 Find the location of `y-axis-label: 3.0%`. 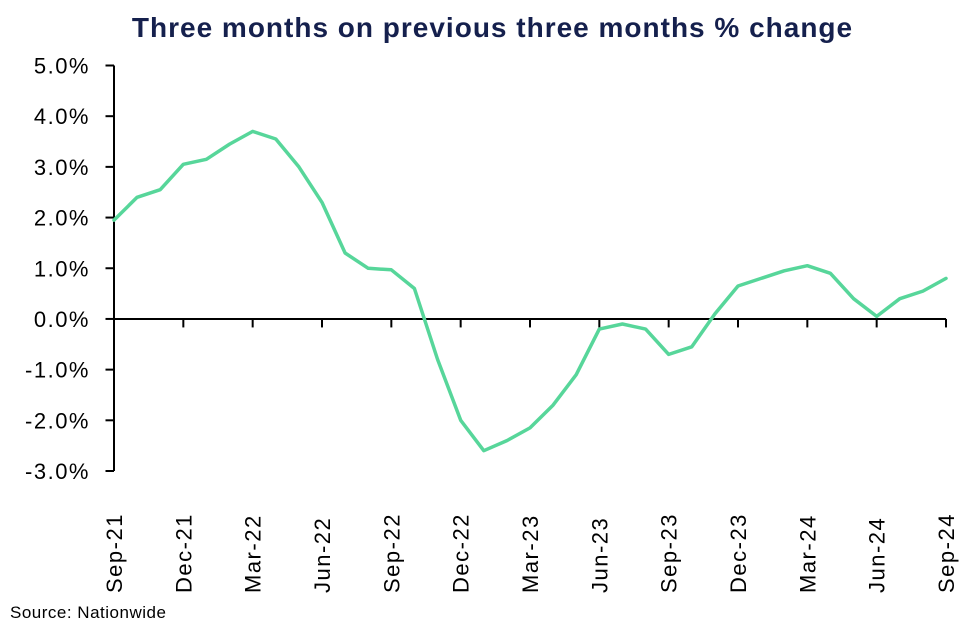

y-axis-label: 3.0% is located at coordinates (62, 167).